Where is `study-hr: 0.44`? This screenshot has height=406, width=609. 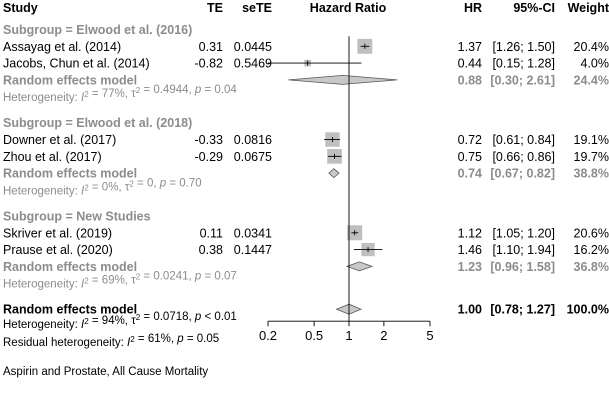 study-hr: 0.44 is located at coordinates (470, 64).